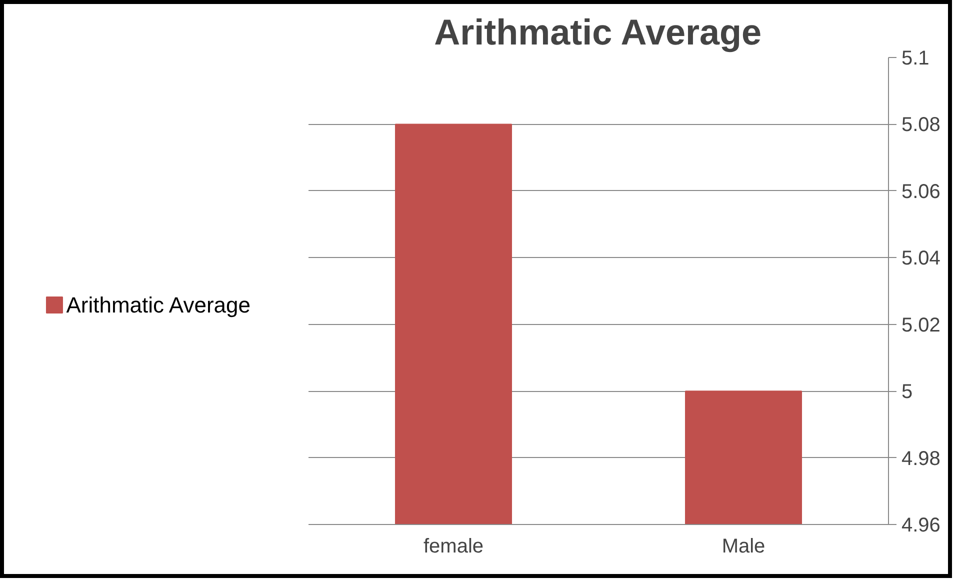 The width and height of the screenshot is (958, 582). What do you see at coordinates (453, 547) in the screenshot?
I see `x-tick-label: female` at bounding box center [453, 547].